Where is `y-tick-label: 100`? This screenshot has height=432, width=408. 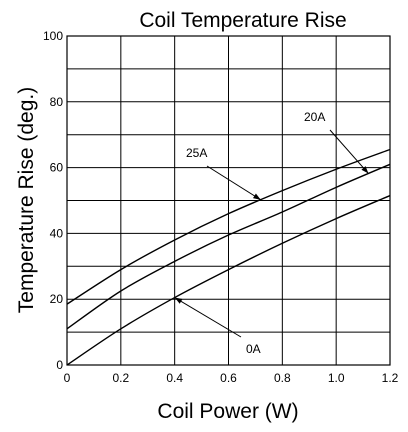 y-tick-label: 100 is located at coordinates (53, 36).